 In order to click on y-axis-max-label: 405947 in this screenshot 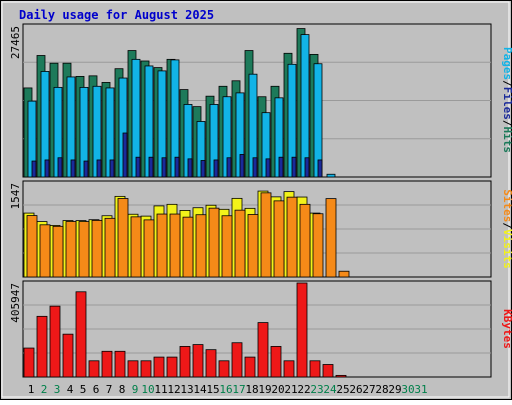, I will do `click(15, 303)`.